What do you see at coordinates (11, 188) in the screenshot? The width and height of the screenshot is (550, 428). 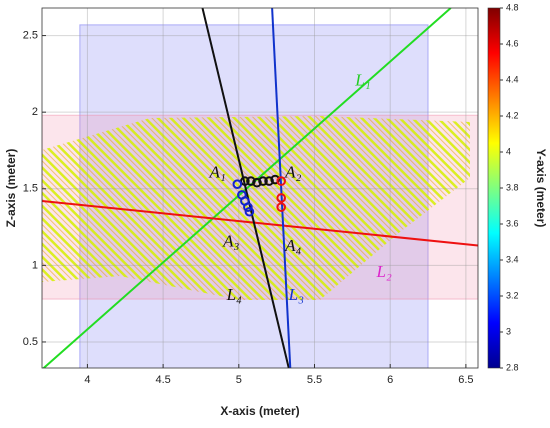 I see `y-axis-label: Z-axis (meter)` at bounding box center [11, 188].